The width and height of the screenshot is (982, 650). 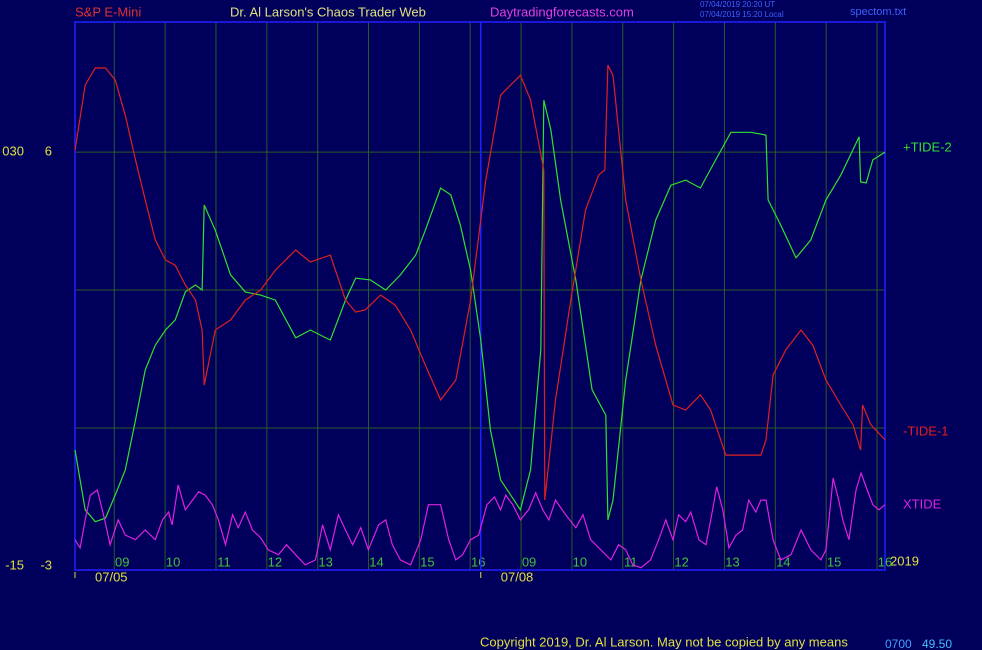 What do you see at coordinates (46, 564) in the screenshot?
I see `y-tick-label: -3` at bounding box center [46, 564].